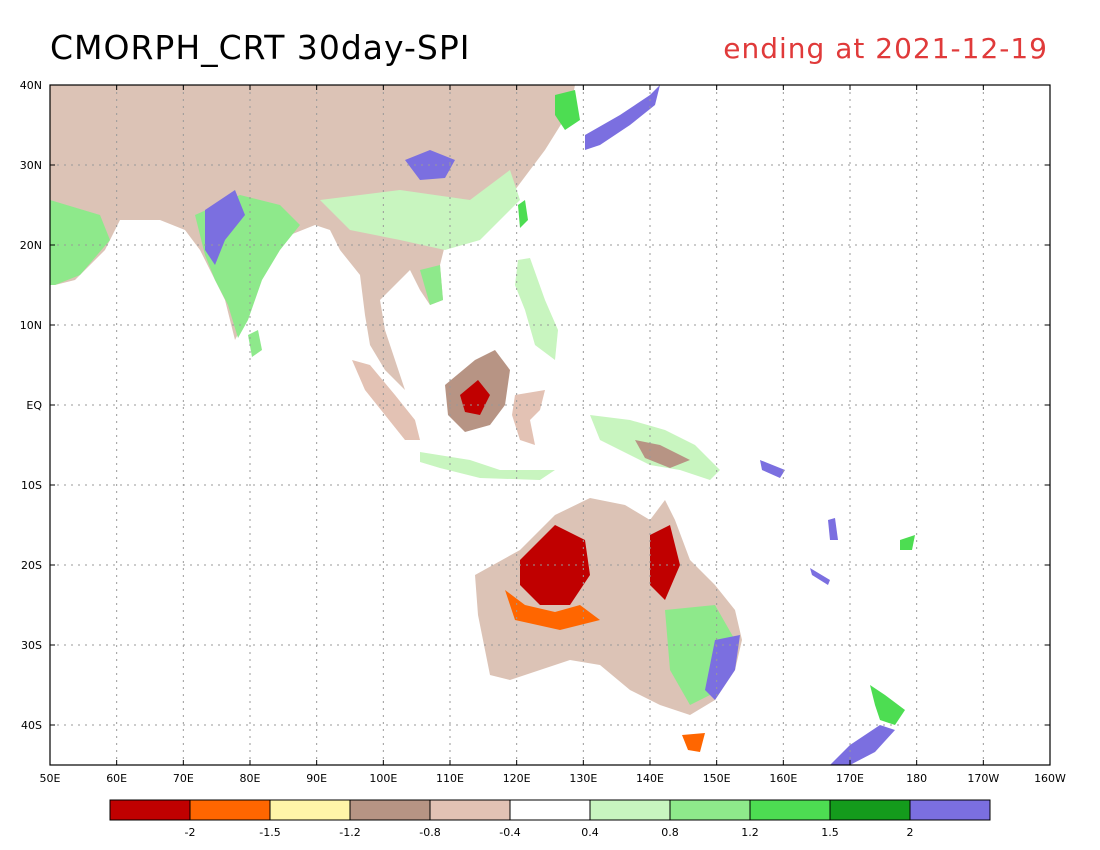  I want to click on x-axis-label: 170W, so click(983, 778).